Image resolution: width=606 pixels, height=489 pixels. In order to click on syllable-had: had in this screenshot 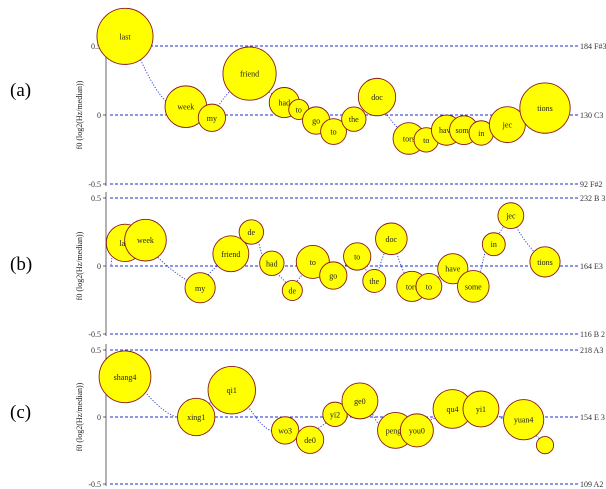, I will do `click(272, 263)`.